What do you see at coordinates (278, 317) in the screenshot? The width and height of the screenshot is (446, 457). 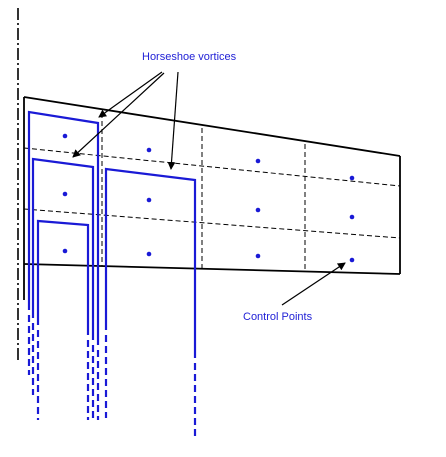 I see `control-points-label: Control Points` at bounding box center [278, 317].